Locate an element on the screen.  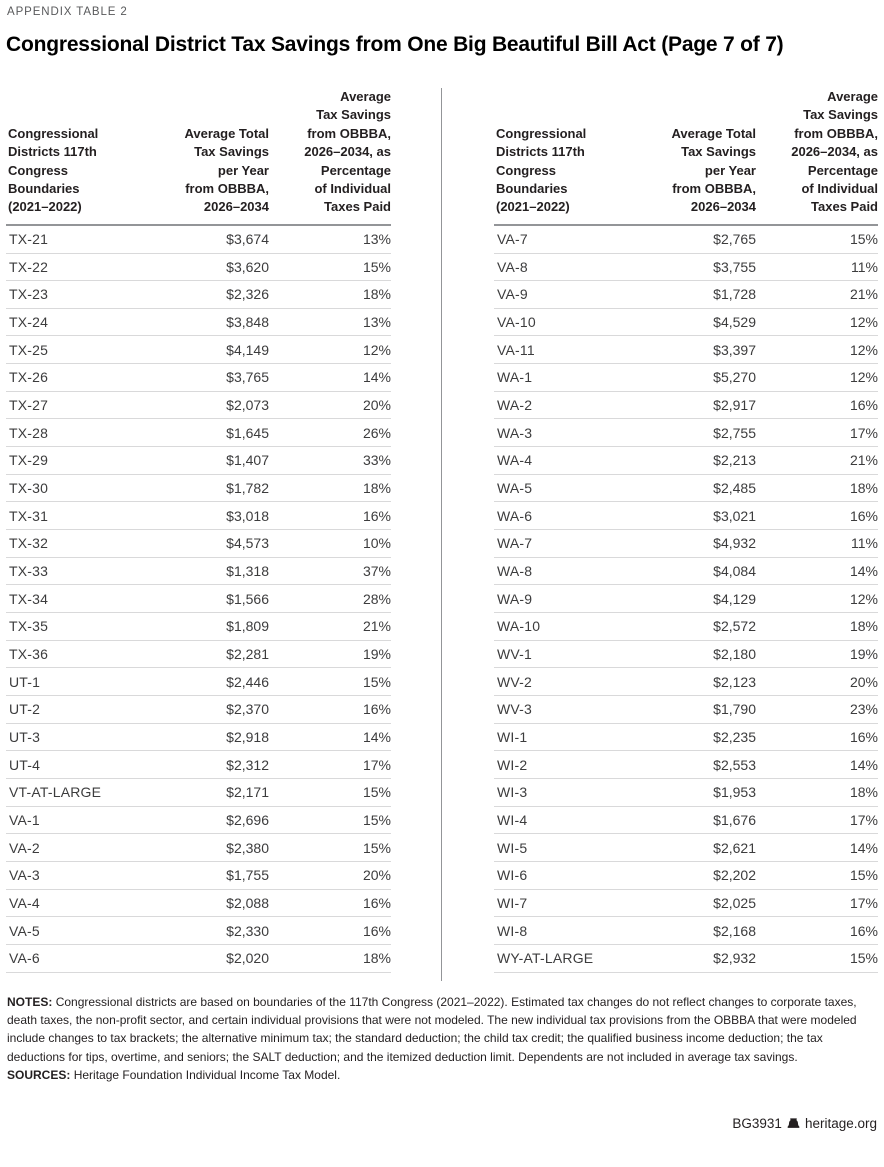
savings-cell: $2,330 is located at coordinates (247, 930).